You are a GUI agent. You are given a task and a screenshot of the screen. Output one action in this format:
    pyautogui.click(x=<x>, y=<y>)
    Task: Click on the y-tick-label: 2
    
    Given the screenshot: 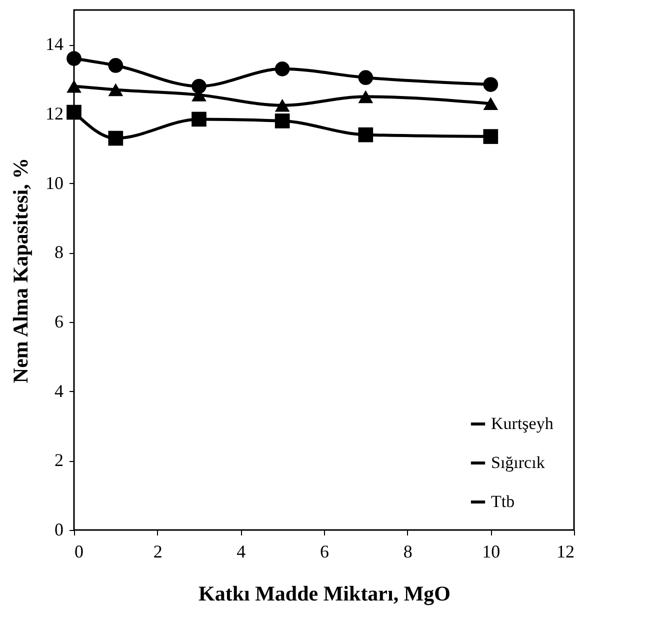 What is the action you would take?
    pyautogui.click(x=59, y=460)
    